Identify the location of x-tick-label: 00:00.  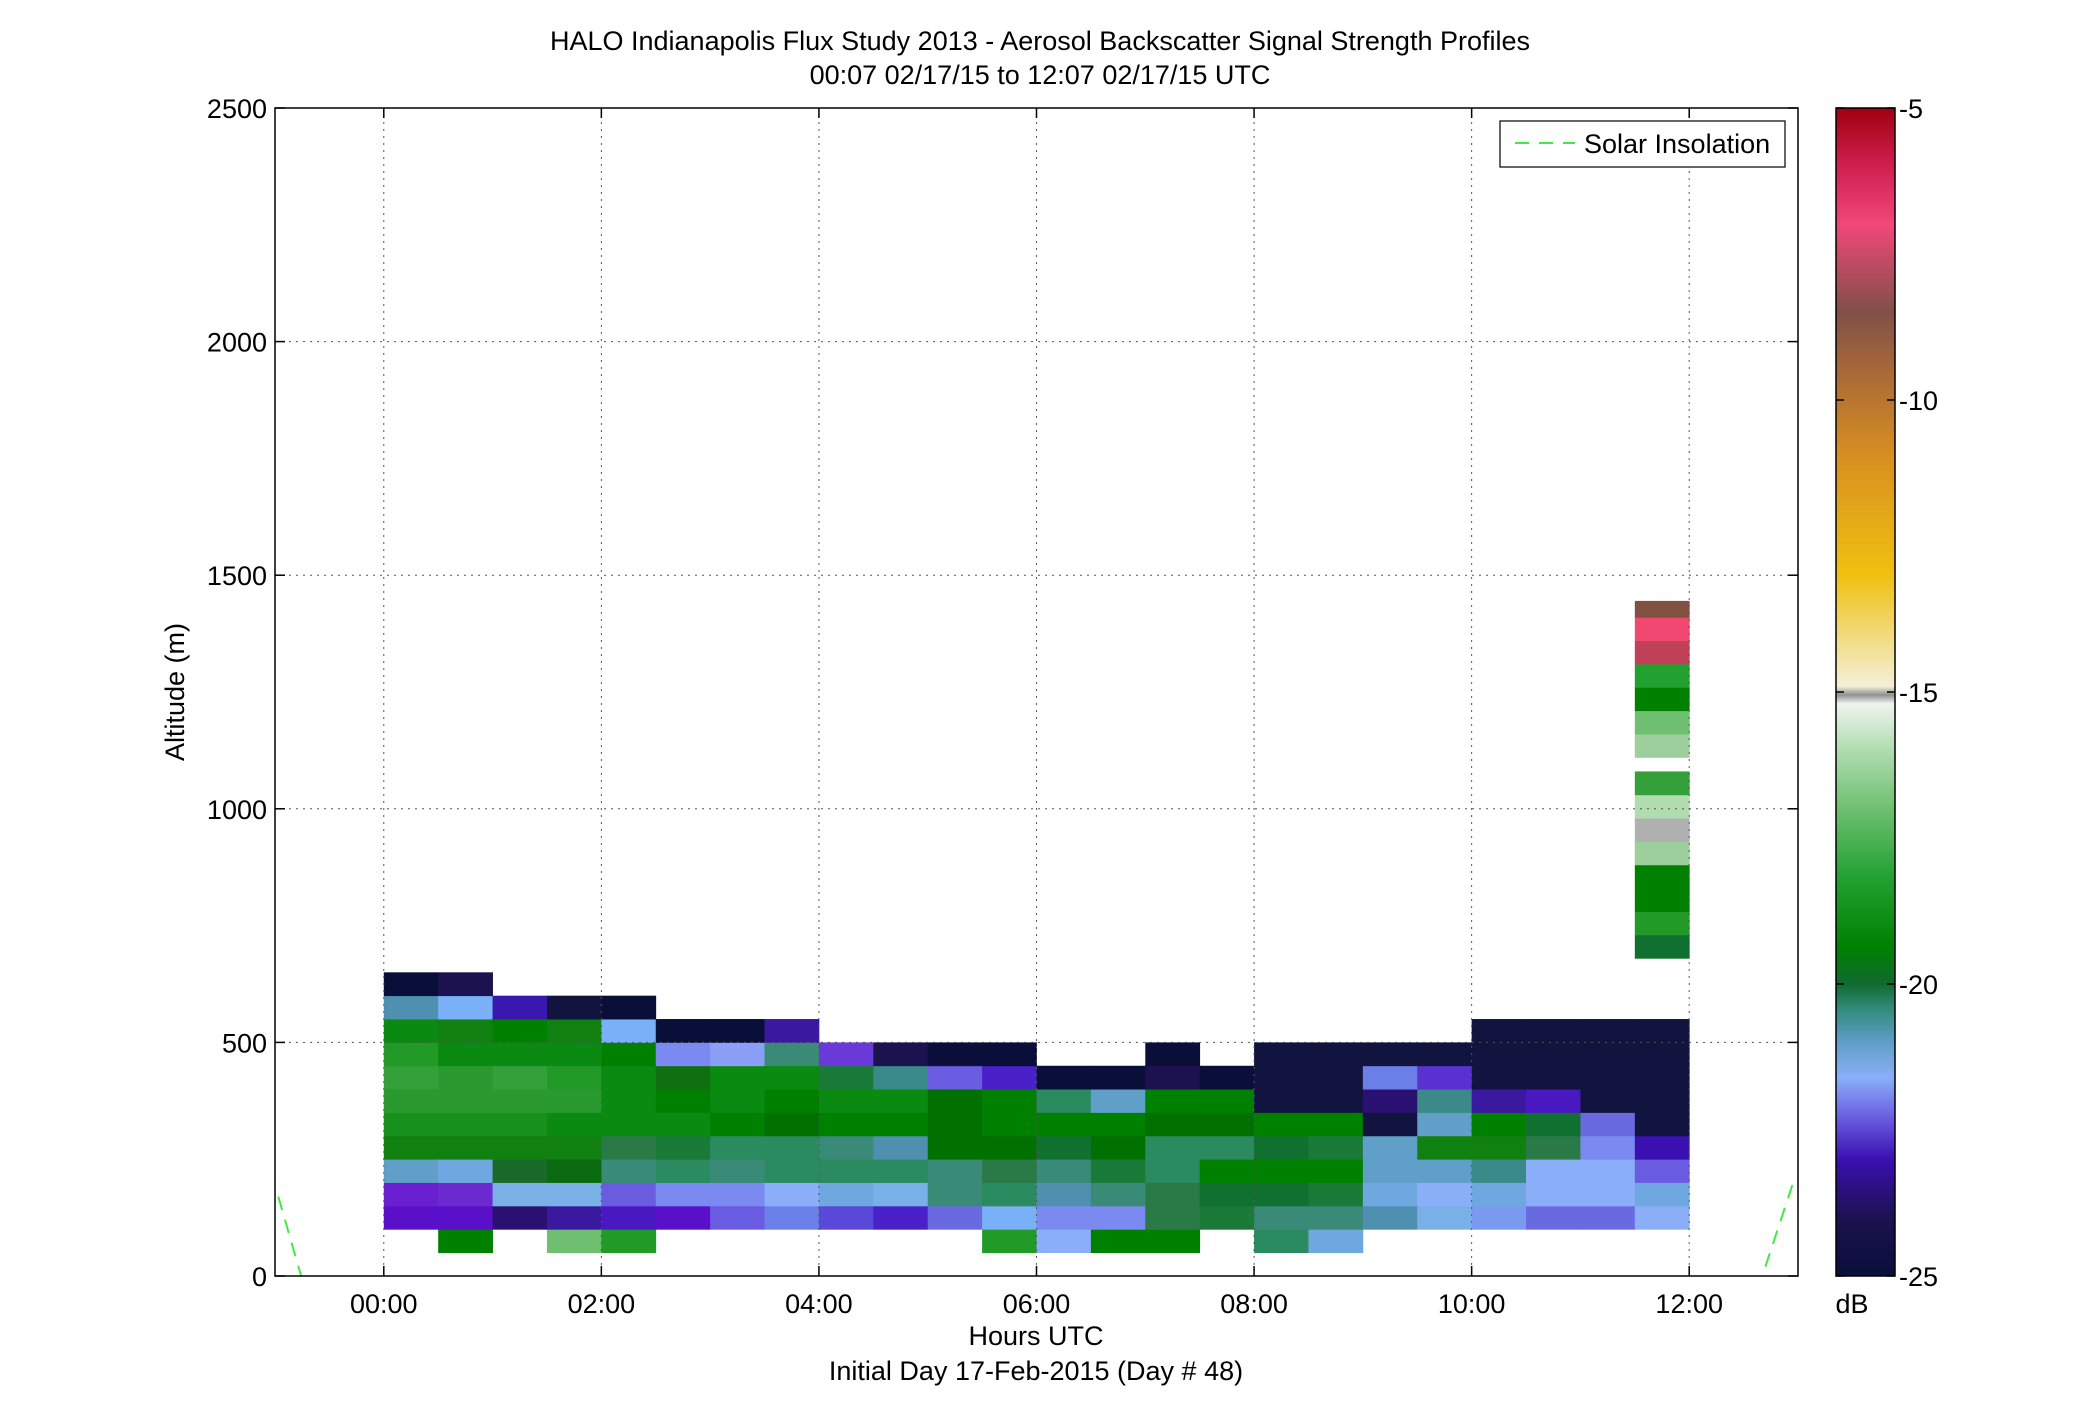
(384, 1304).